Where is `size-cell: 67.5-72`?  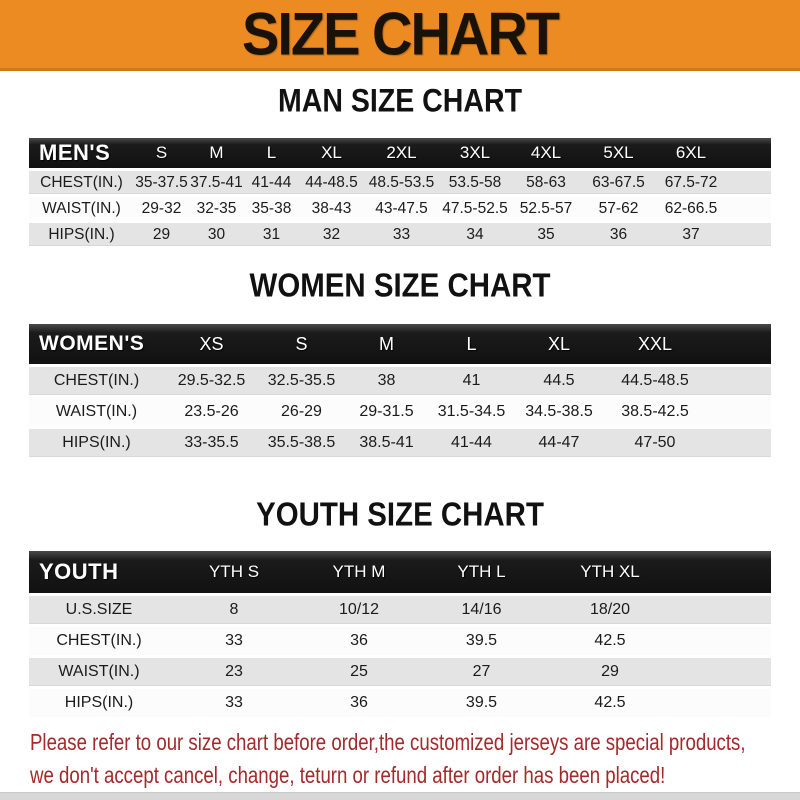 size-cell: 67.5-72 is located at coordinates (713, 183).